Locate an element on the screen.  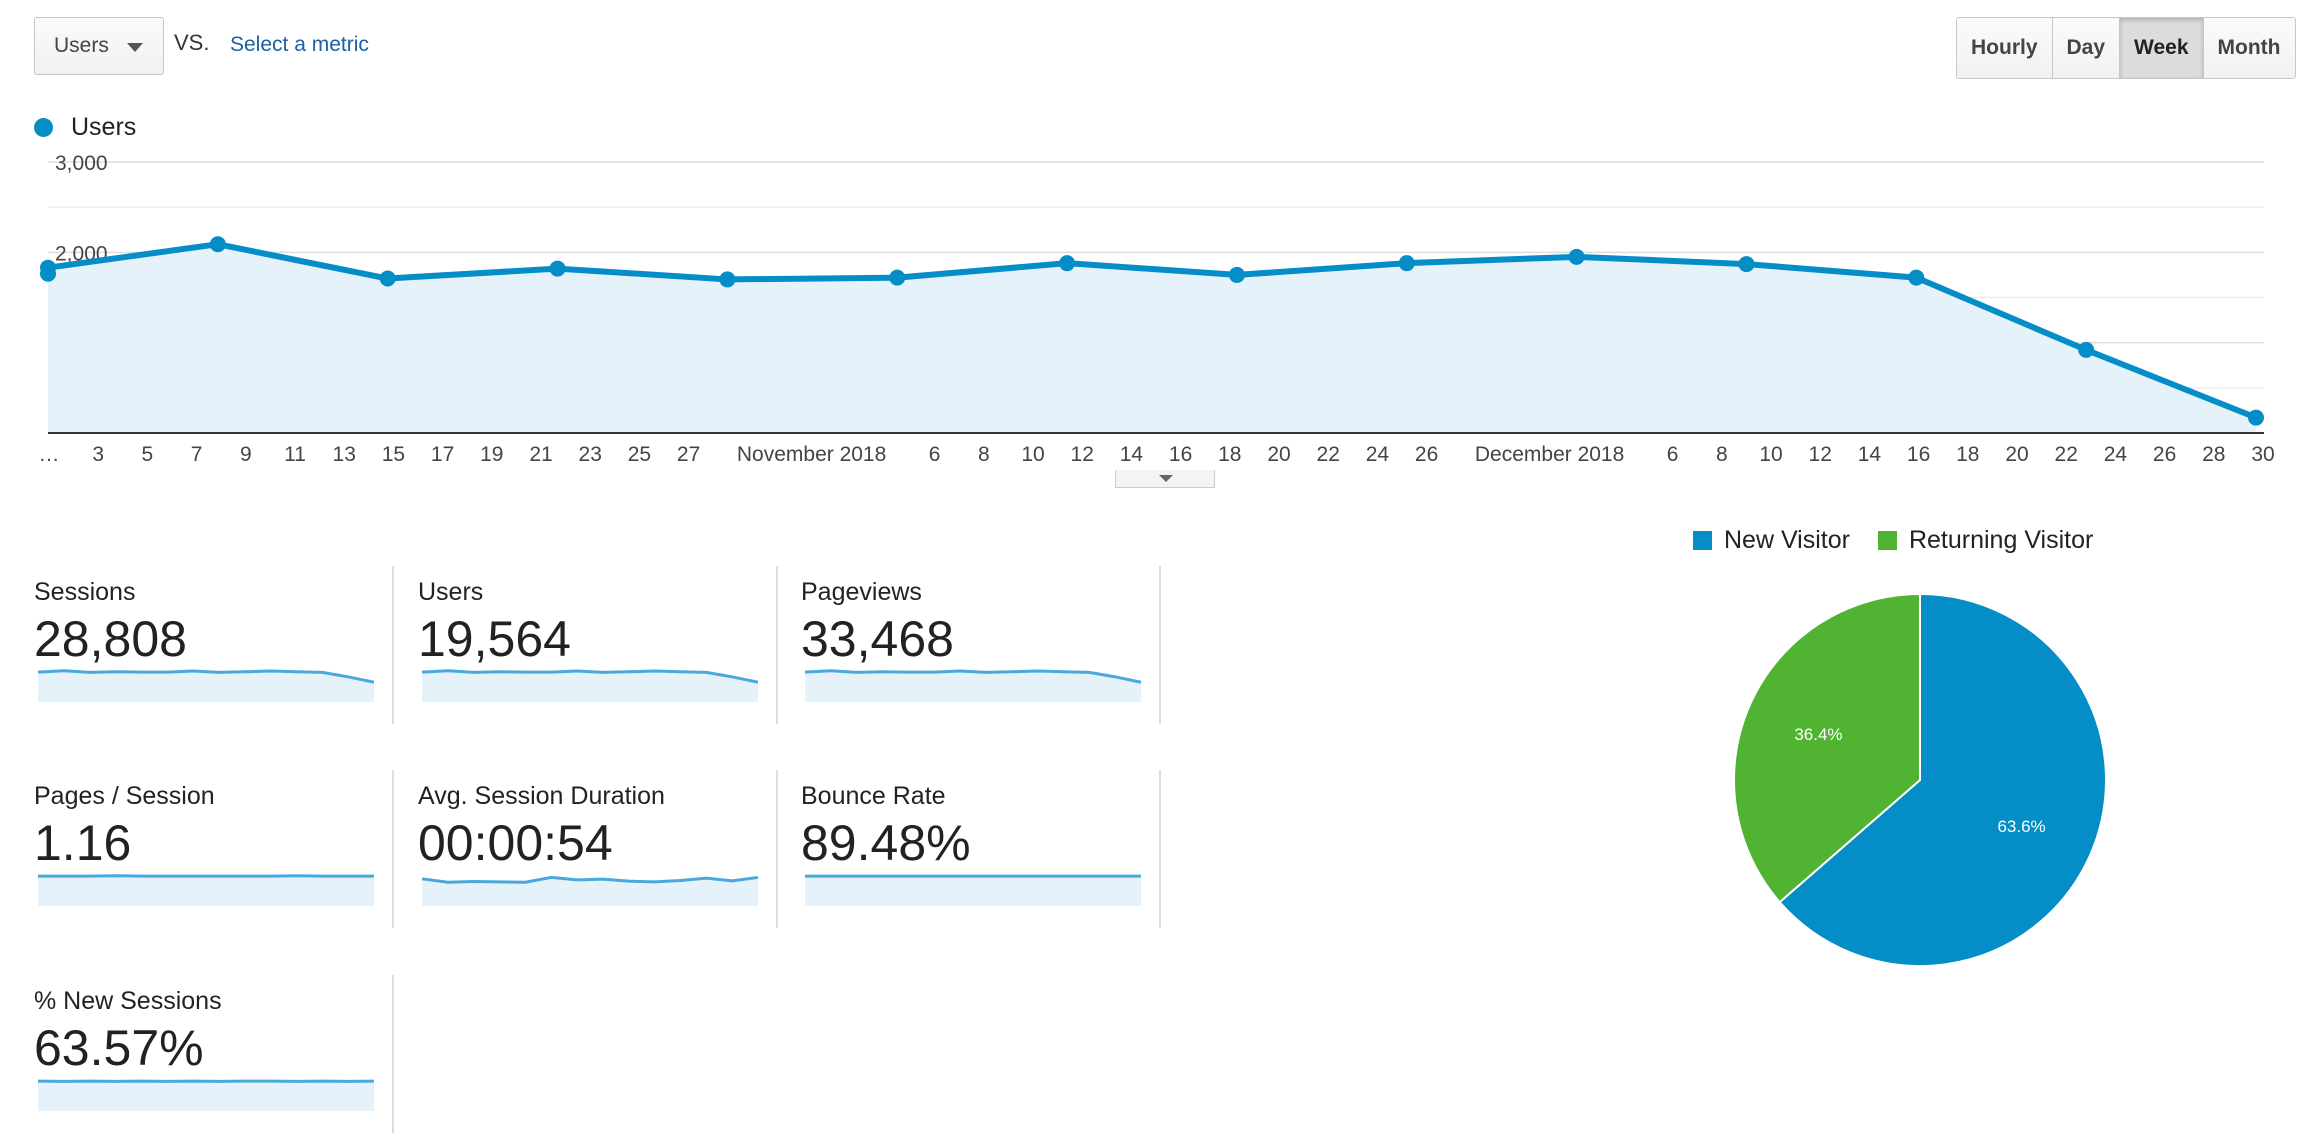
x-tick-label: 17 is located at coordinates (442, 454).